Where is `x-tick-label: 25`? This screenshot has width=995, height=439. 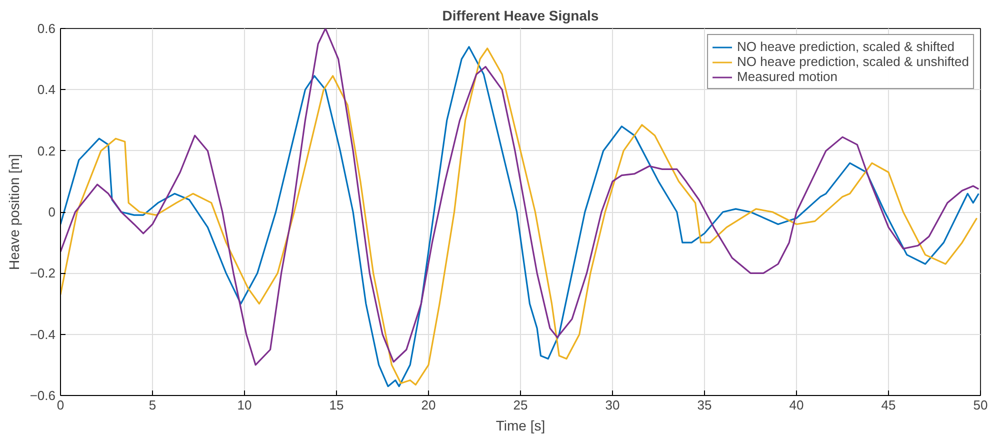 x-tick-label: 25 is located at coordinates (520, 405).